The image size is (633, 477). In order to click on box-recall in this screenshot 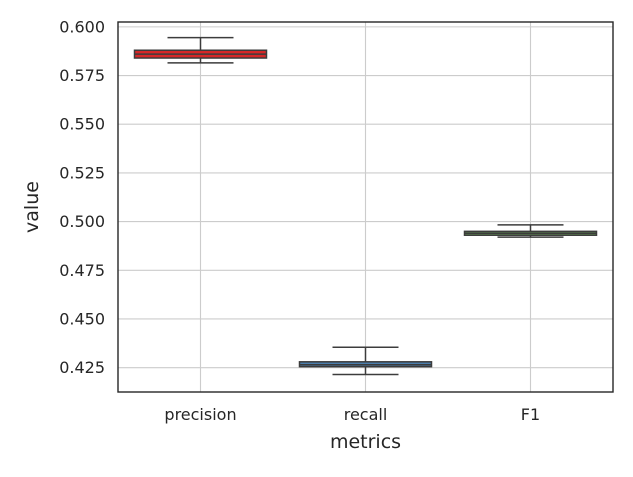, I will do `click(365, 361)`.